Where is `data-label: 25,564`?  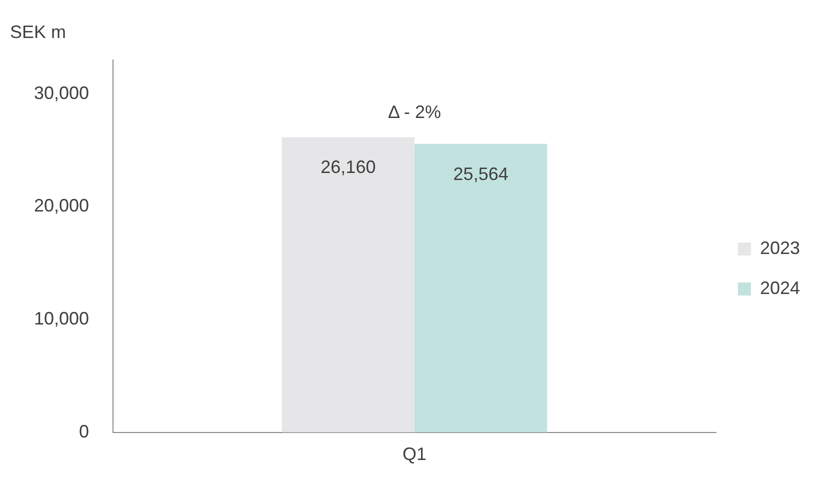
data-label: 25,564 is located at coordinates (480, 174).